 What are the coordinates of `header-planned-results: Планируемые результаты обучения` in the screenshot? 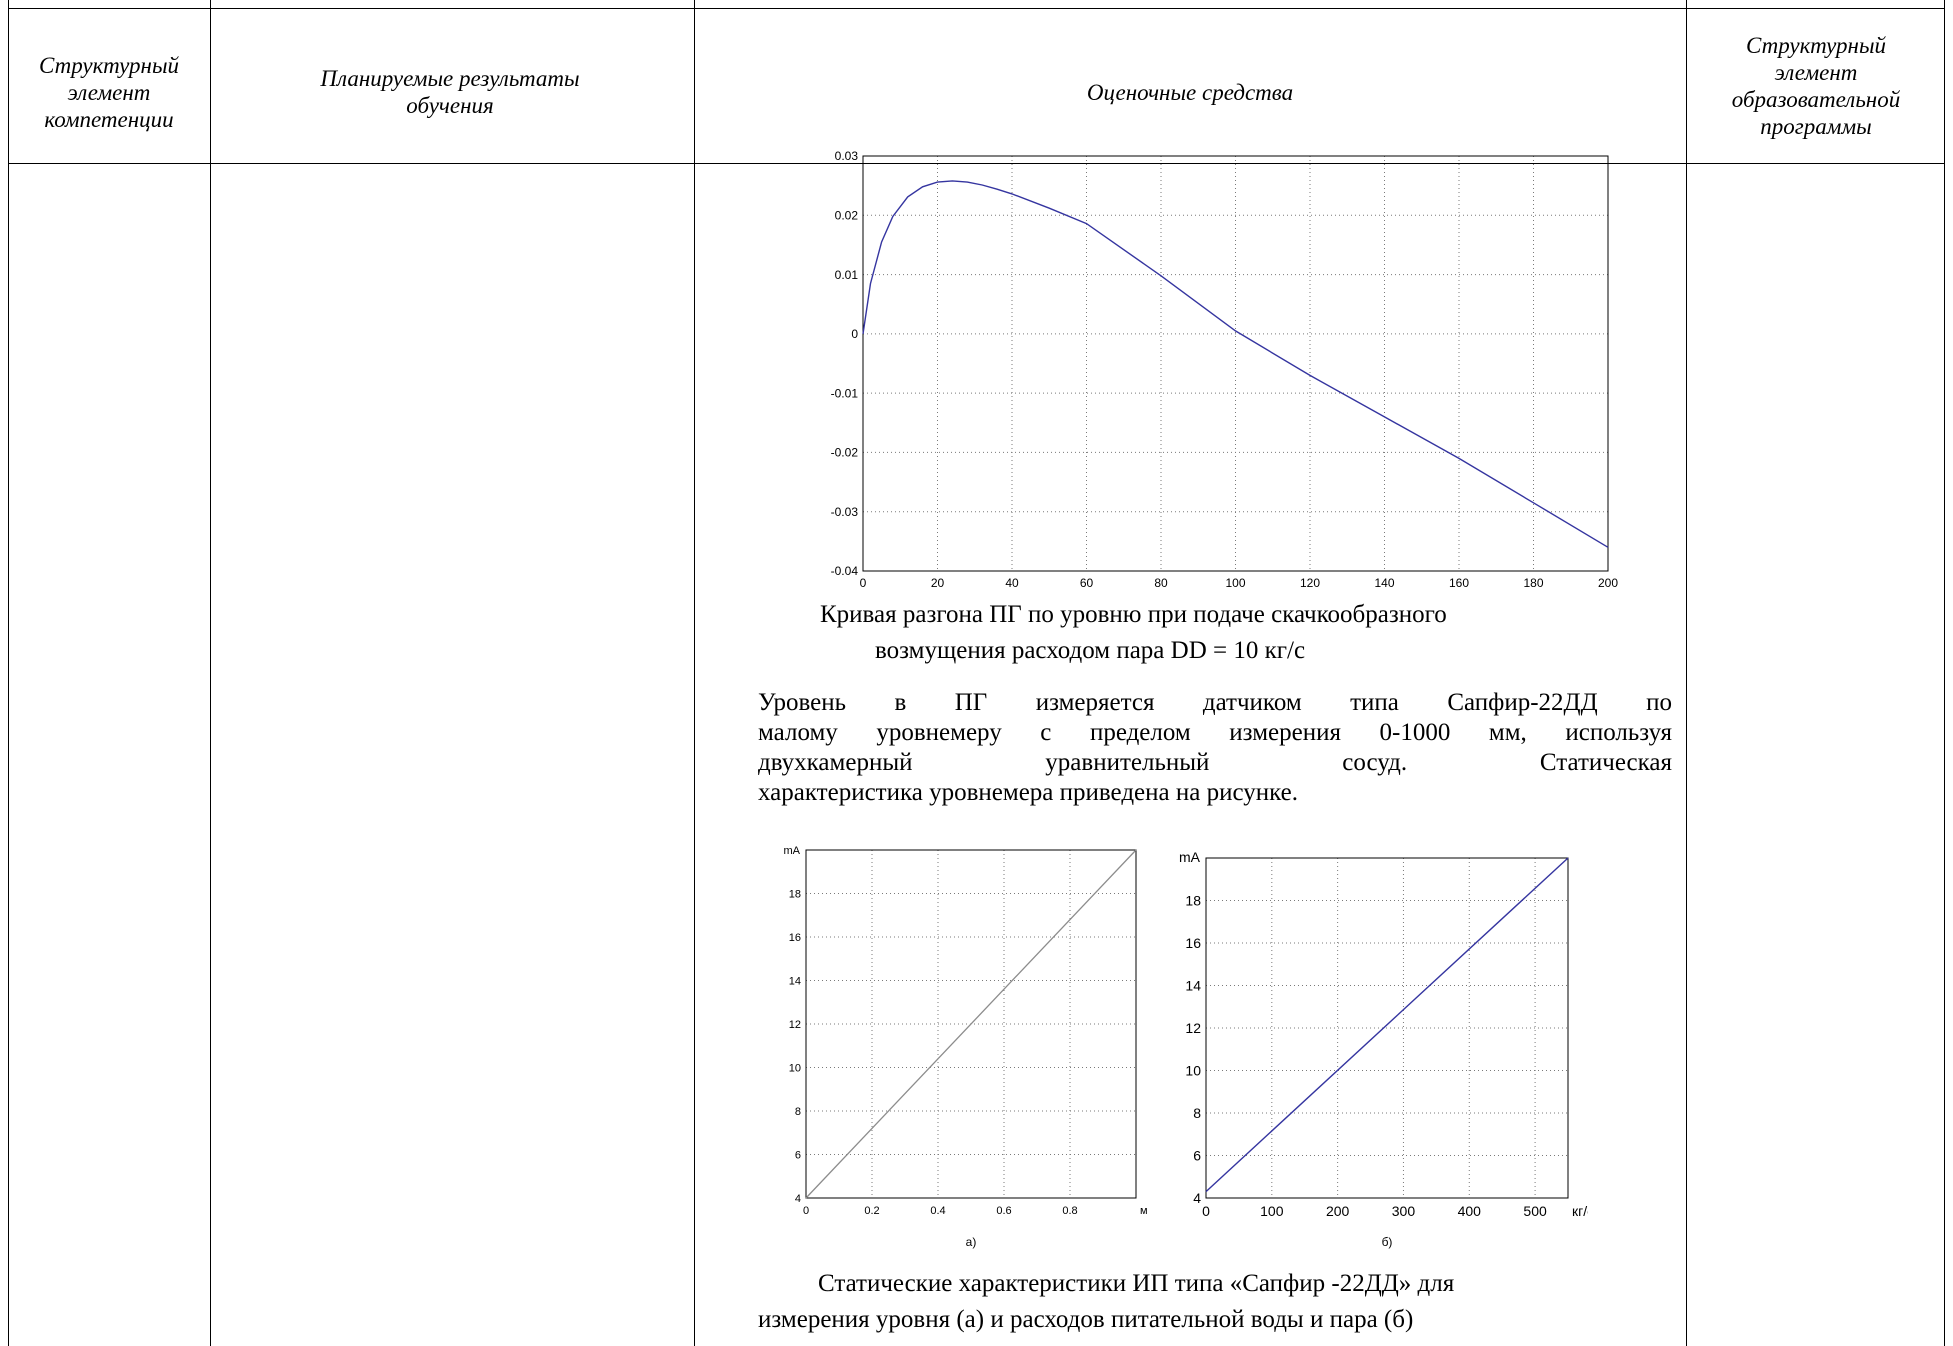 It's located at (450, 92).